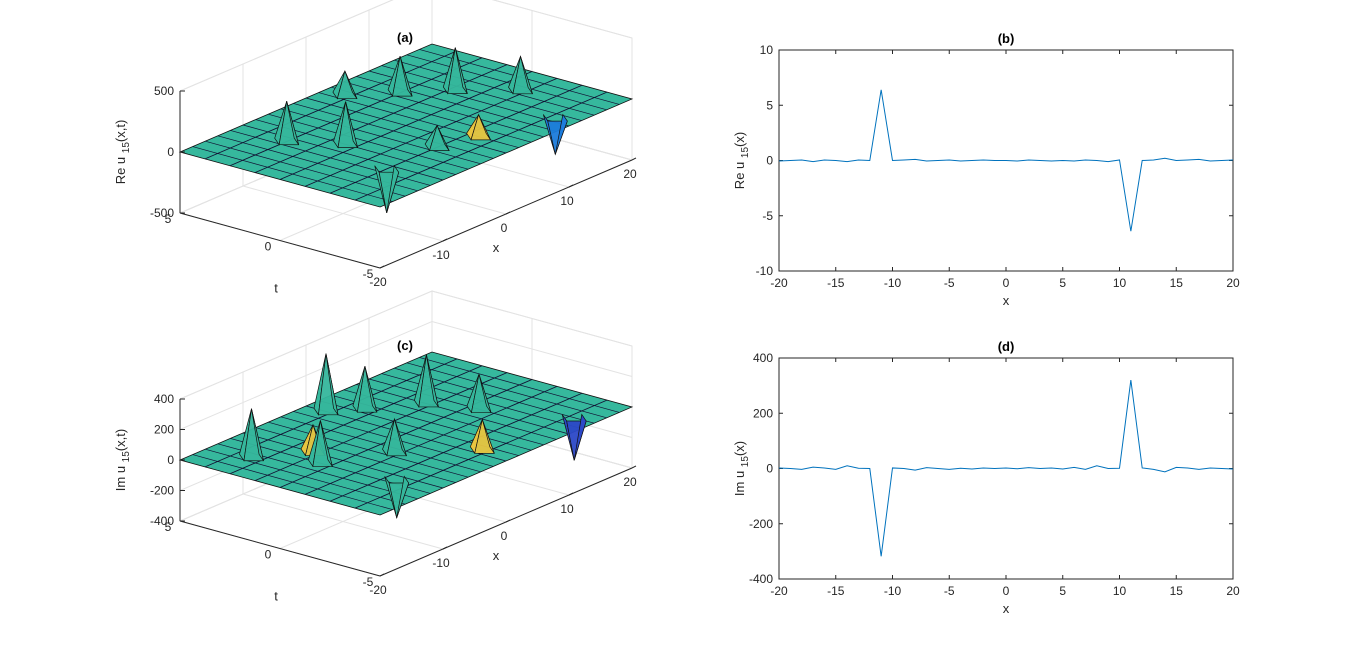 Image resolution: width=1366 pixels, height=651 pixels. What do you see at coordinates (761, 524) in the screenshot?
I see `y-tick-label: -200` at bounding box center [761, 524].